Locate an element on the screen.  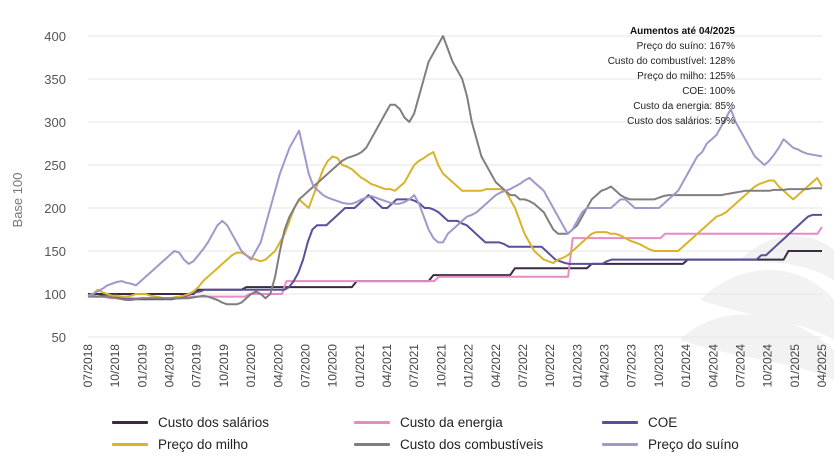
y-tick-label: 350 is located at coordinates (55, 79).